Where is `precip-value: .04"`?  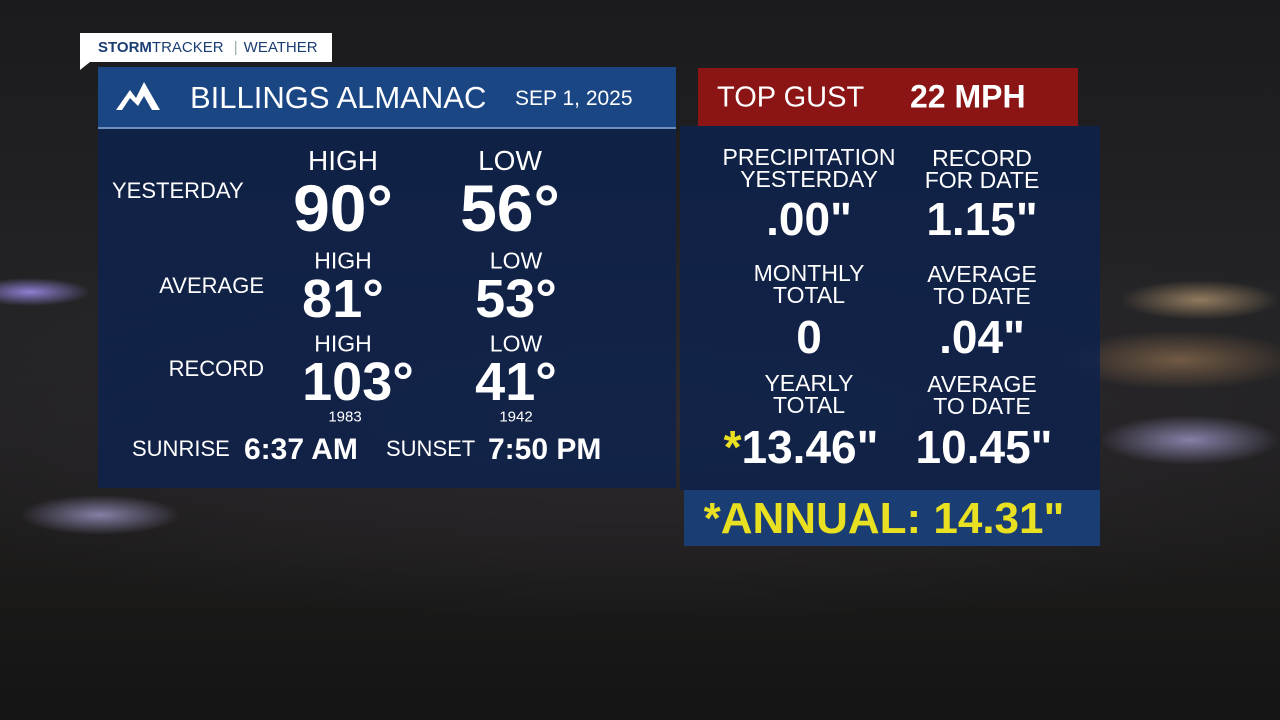 precip-value: .04" is located at coordinates (982, 337).